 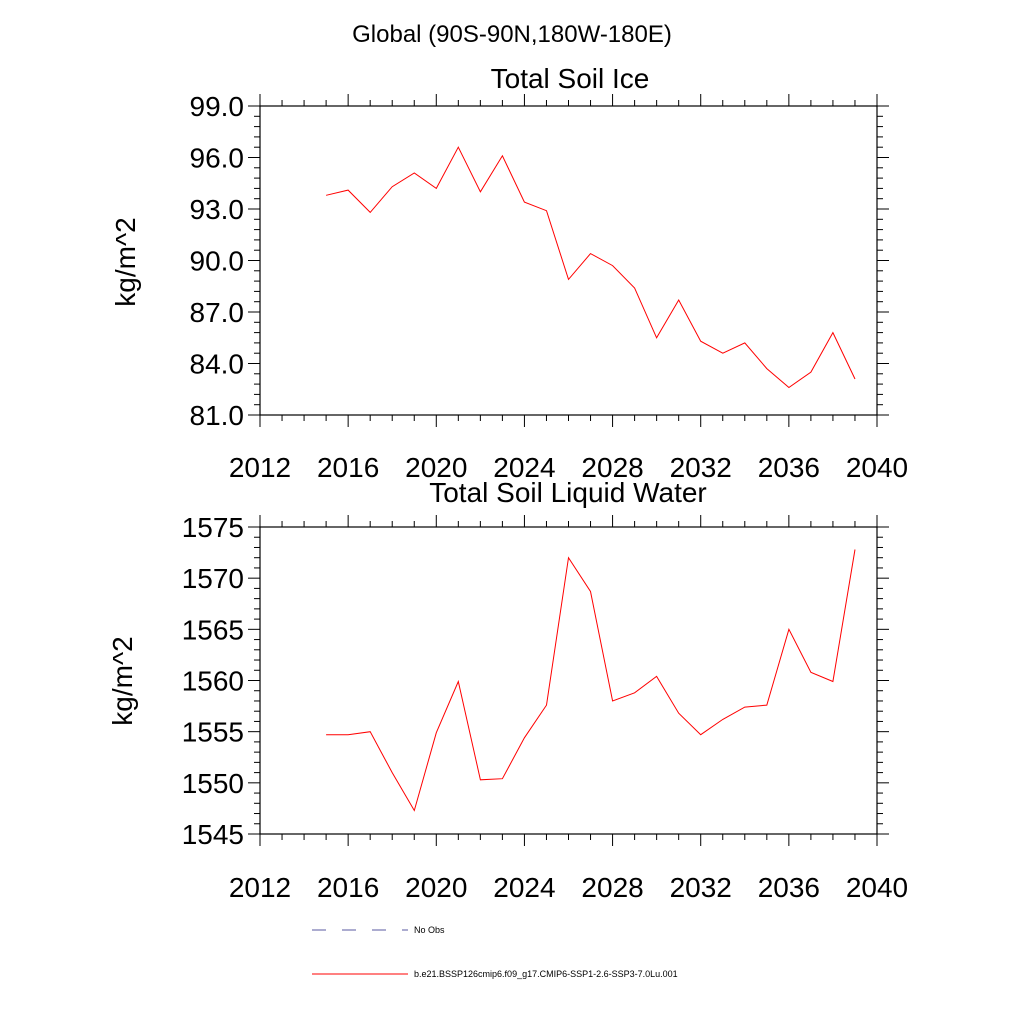 What do you see at coordinates (213, 527) in the screenshot?
I see `y-tick-label: 1575` at bounding box center [213, 527].